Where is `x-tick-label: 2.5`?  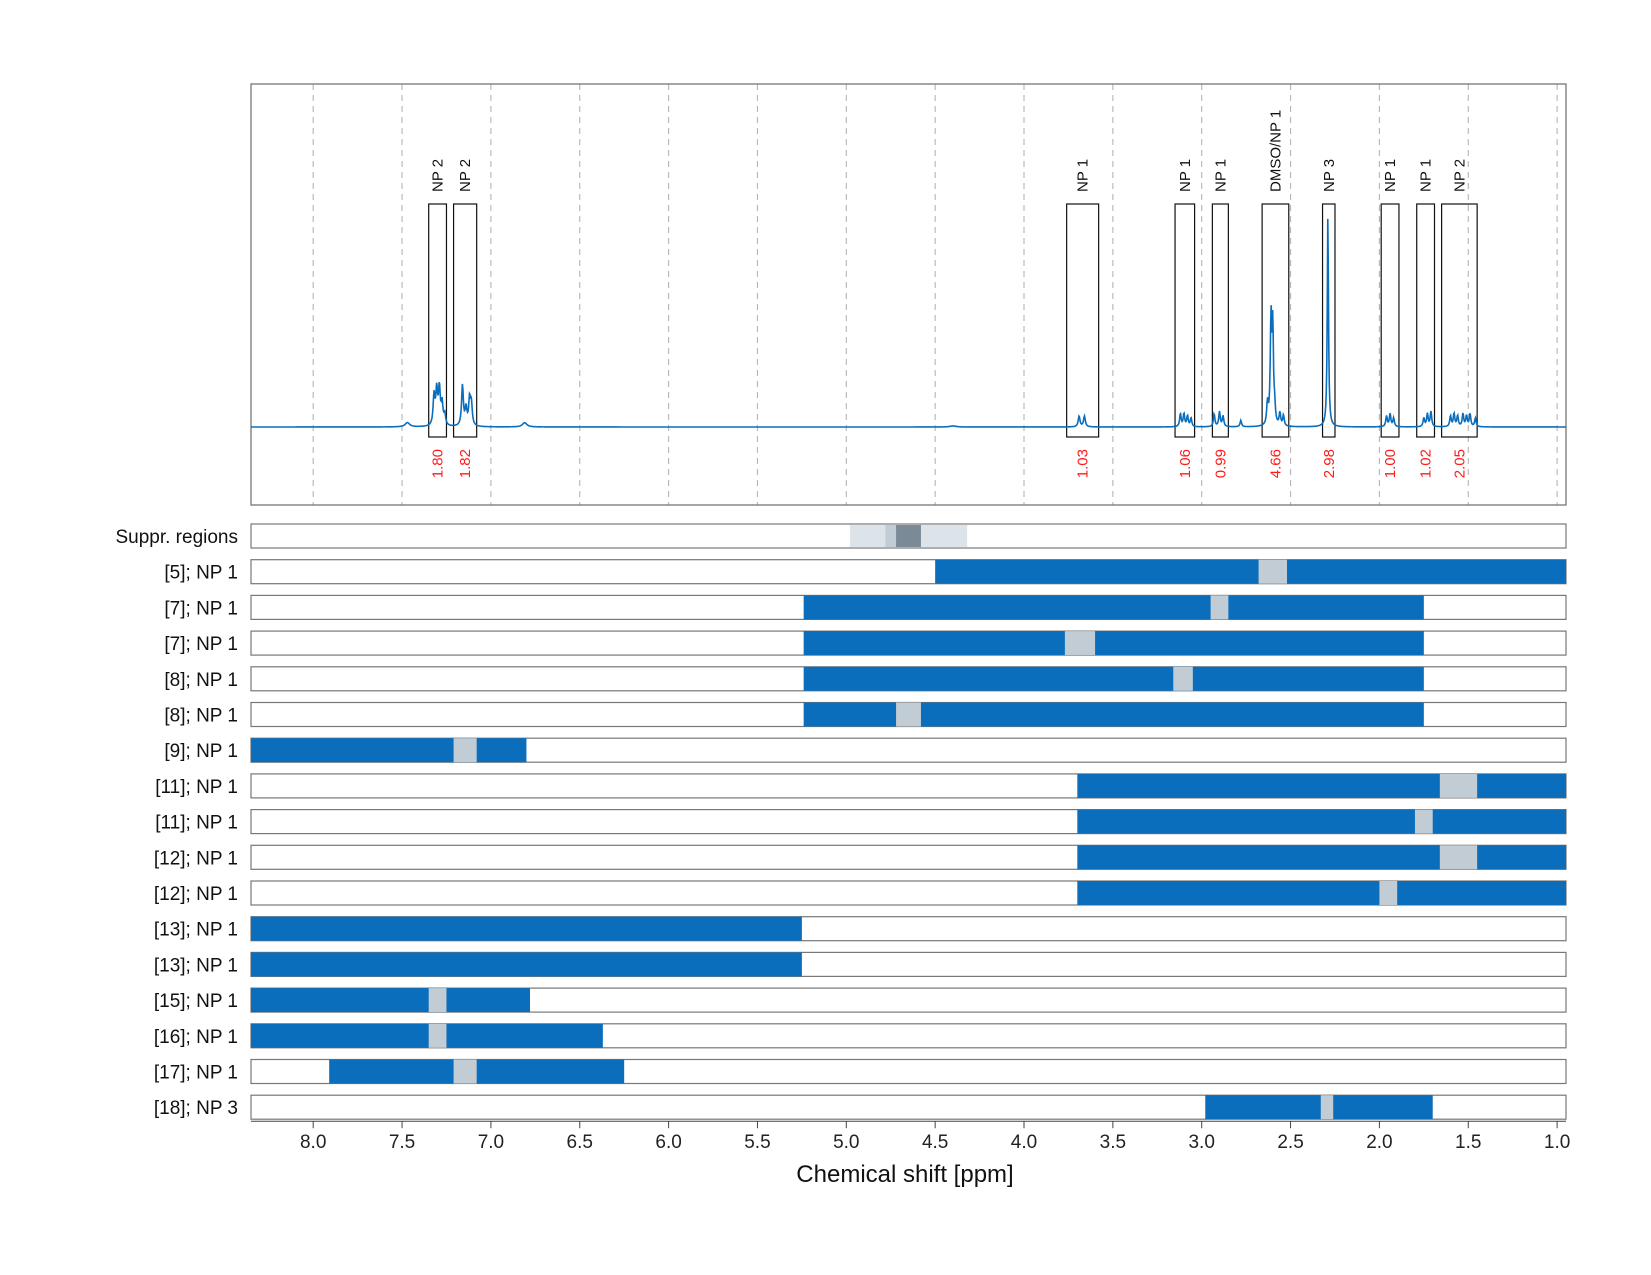 x-tick-label: 2.5 is located at coordinates (1290, 1142).